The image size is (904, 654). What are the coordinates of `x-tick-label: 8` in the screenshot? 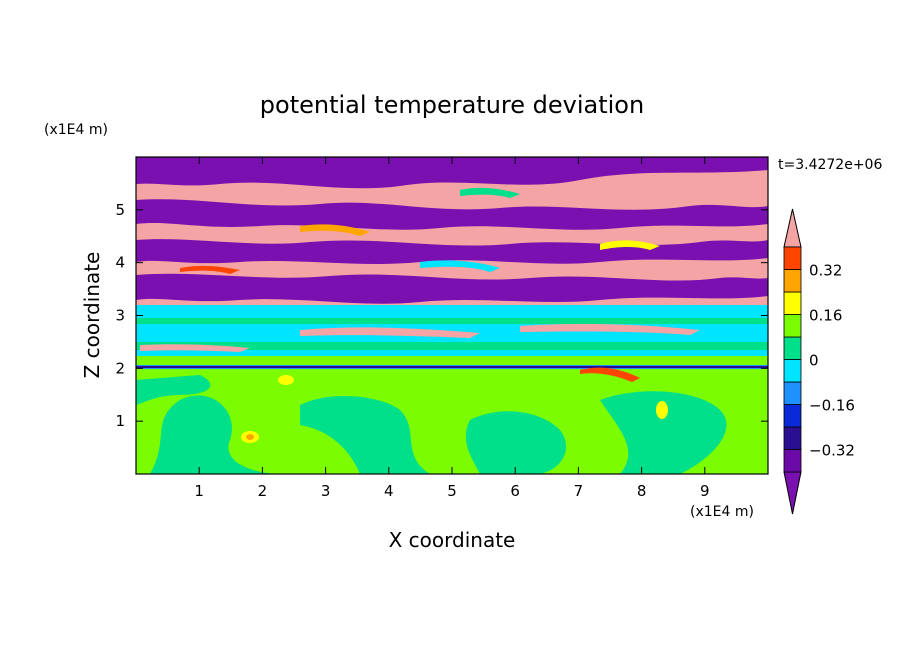 It's located at (642, 491).